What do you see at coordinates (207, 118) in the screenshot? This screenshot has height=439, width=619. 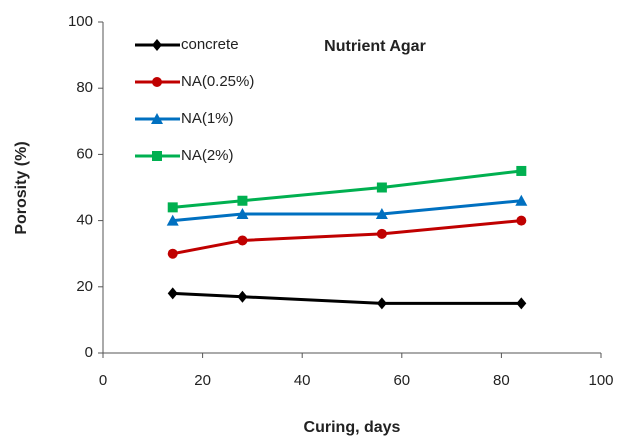 I see `legend-label: NA(1%)` at bounding box center [207, 118].